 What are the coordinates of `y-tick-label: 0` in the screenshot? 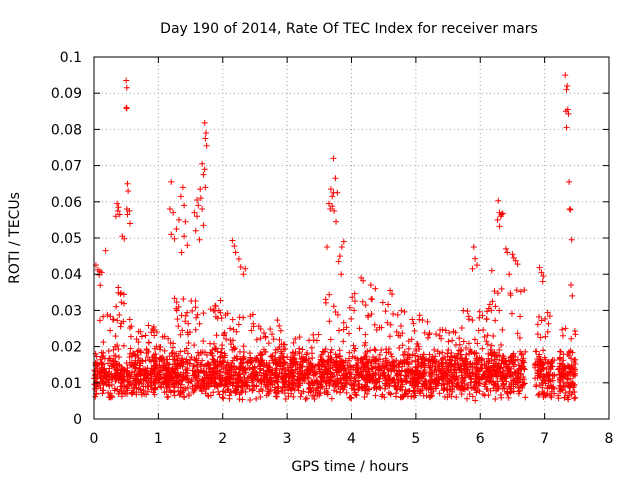 It's located at (77, 420).